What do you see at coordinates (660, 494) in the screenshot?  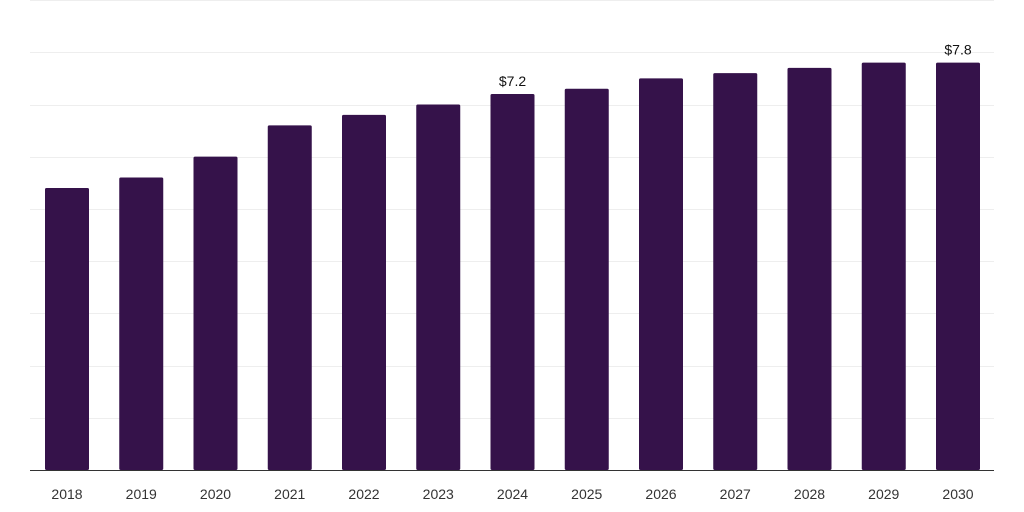 I see `x-tick-label-2026: 2026` at bounding box center [660, 494].